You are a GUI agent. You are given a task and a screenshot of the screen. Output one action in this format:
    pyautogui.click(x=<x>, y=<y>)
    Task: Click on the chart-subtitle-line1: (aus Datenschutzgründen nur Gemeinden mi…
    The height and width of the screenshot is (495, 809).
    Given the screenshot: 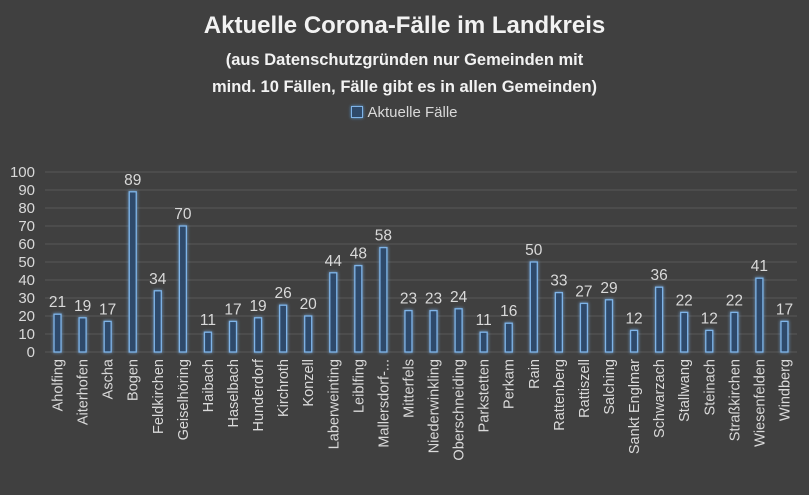 What is the action you would take?
    pyautogui.click(x=404, y=60)
    